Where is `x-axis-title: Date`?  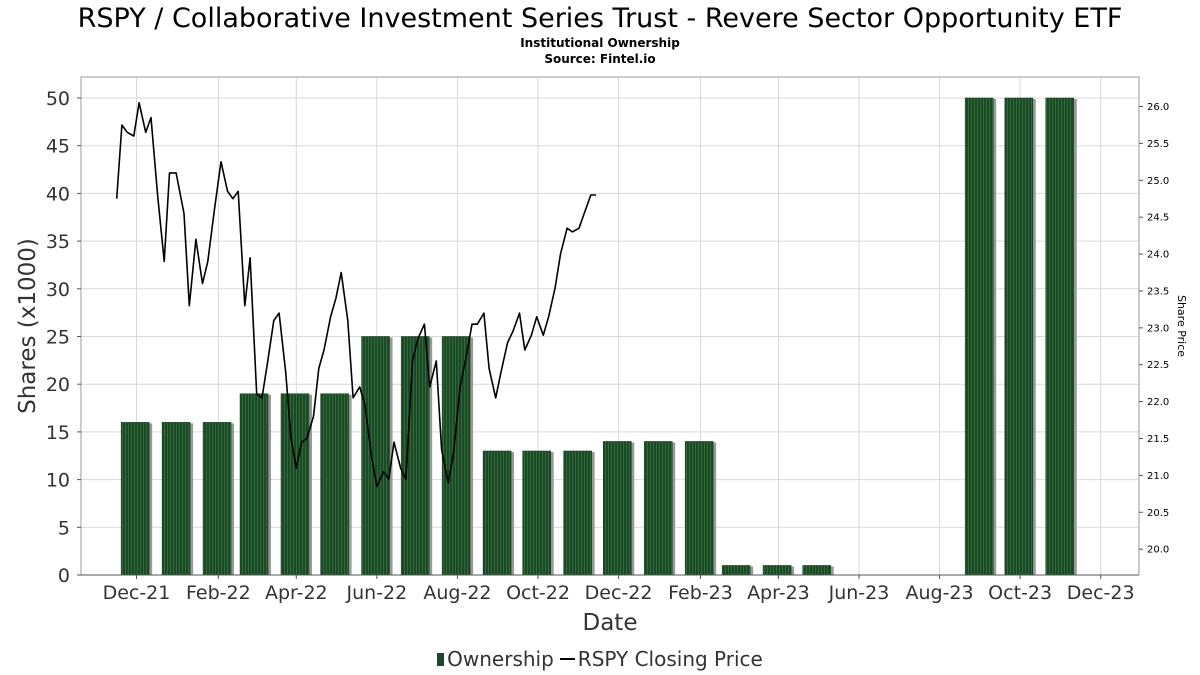
x-axis-title: Date is located at coordinates (610, 623).